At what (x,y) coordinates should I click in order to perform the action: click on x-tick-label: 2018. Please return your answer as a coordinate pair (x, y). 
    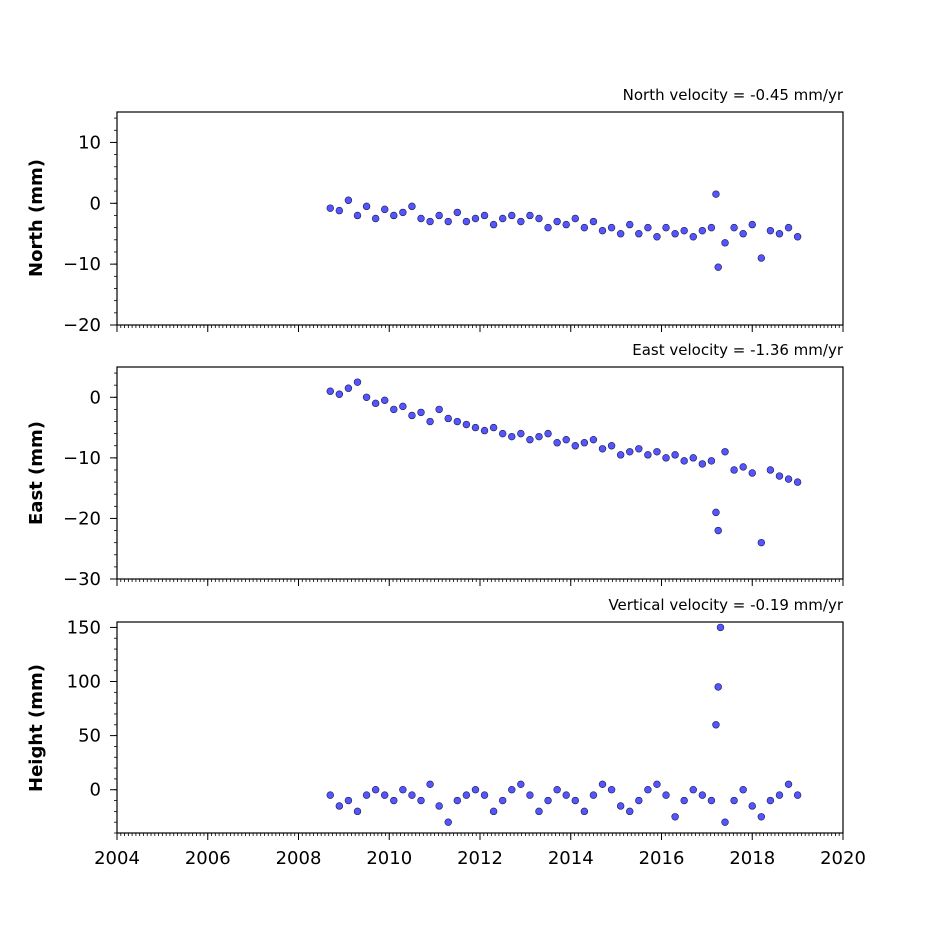
    Looking at the image, I should click on (752, 858).